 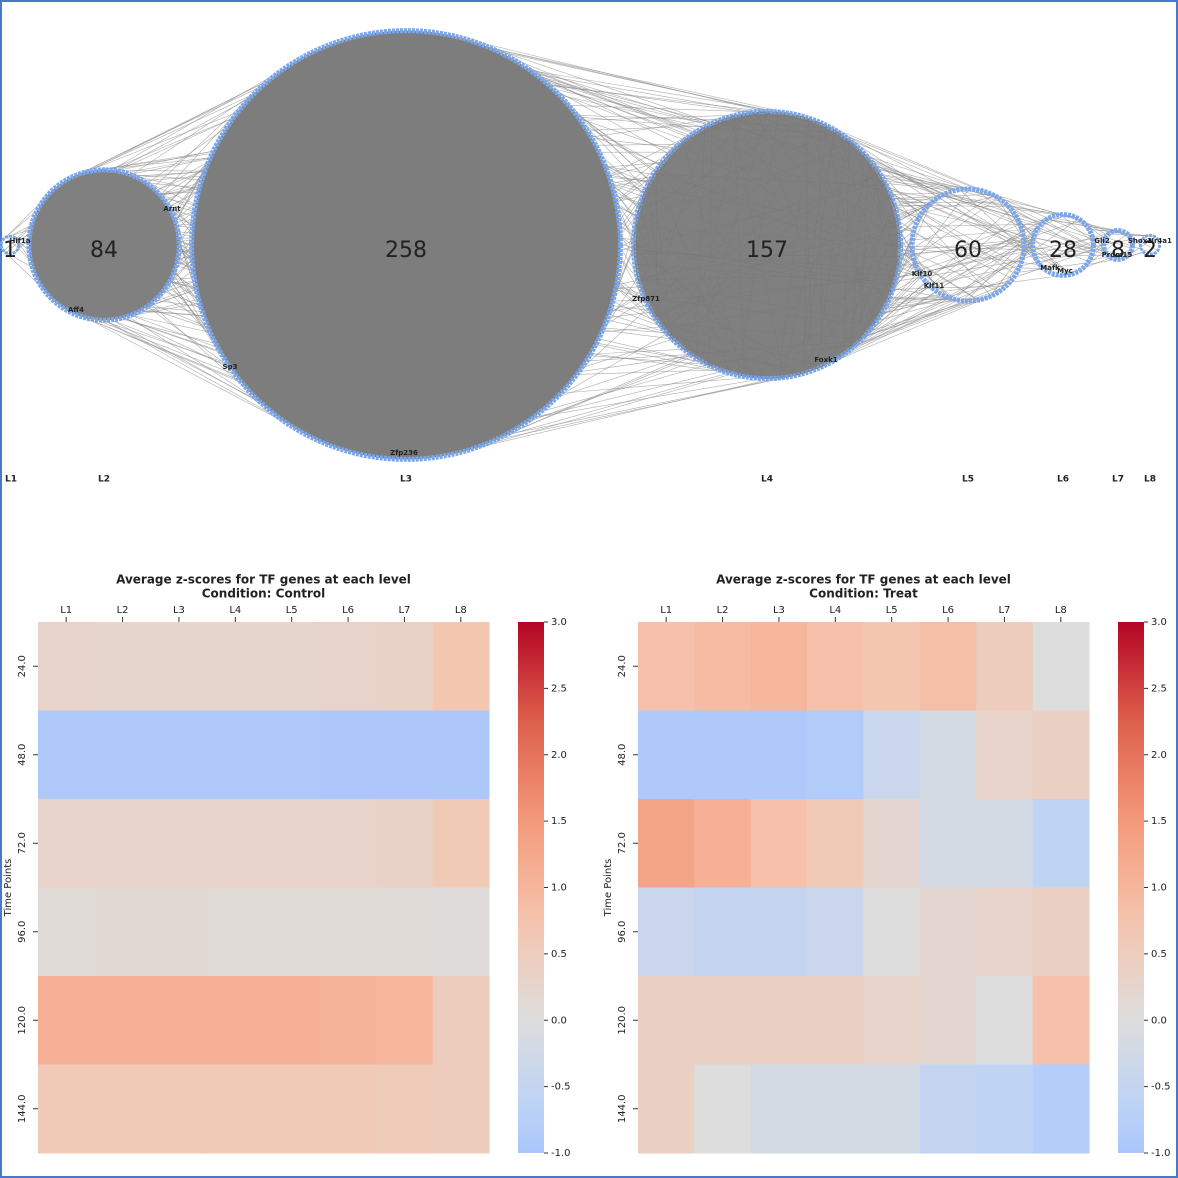 What do you see at coordinates (22, 666) in the screenshot?
I see `y-tick-label: 24.0` at bounding box center [22, 666].